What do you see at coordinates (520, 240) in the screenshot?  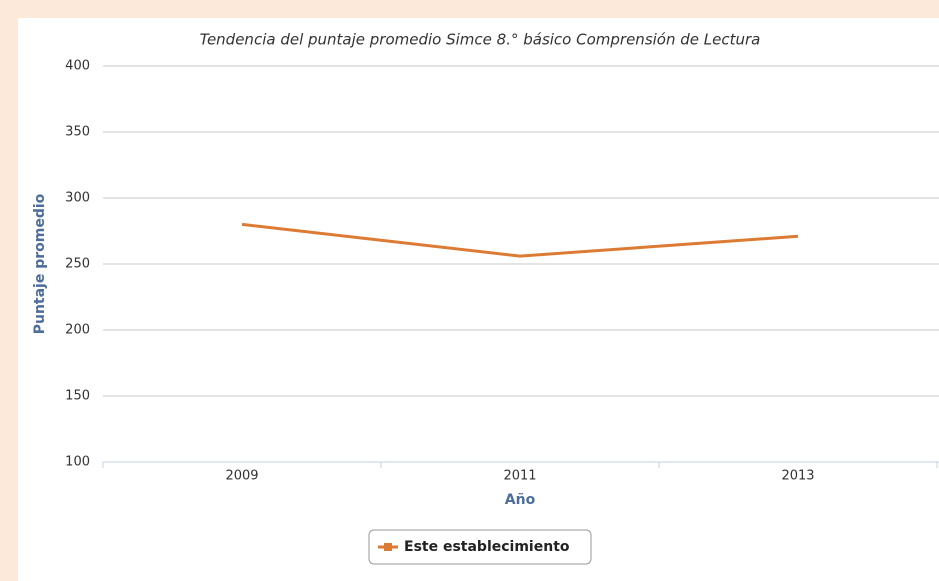 I see `series-line` at bounding box center [520, 240].